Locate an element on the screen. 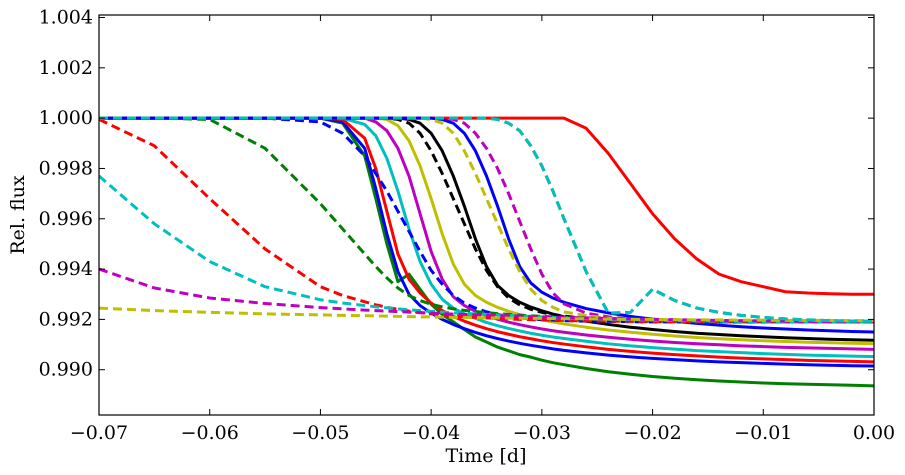 The height and width of the screenshot is (475, 905). series-line-dash-magenta-earliest is located at coordinates (486, 295).